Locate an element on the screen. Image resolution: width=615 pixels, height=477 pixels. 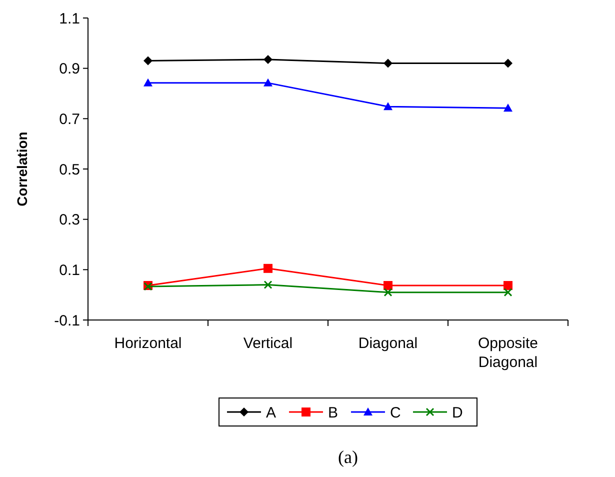
x-tick-label: Horizontal is located at coordinates (148, 343).